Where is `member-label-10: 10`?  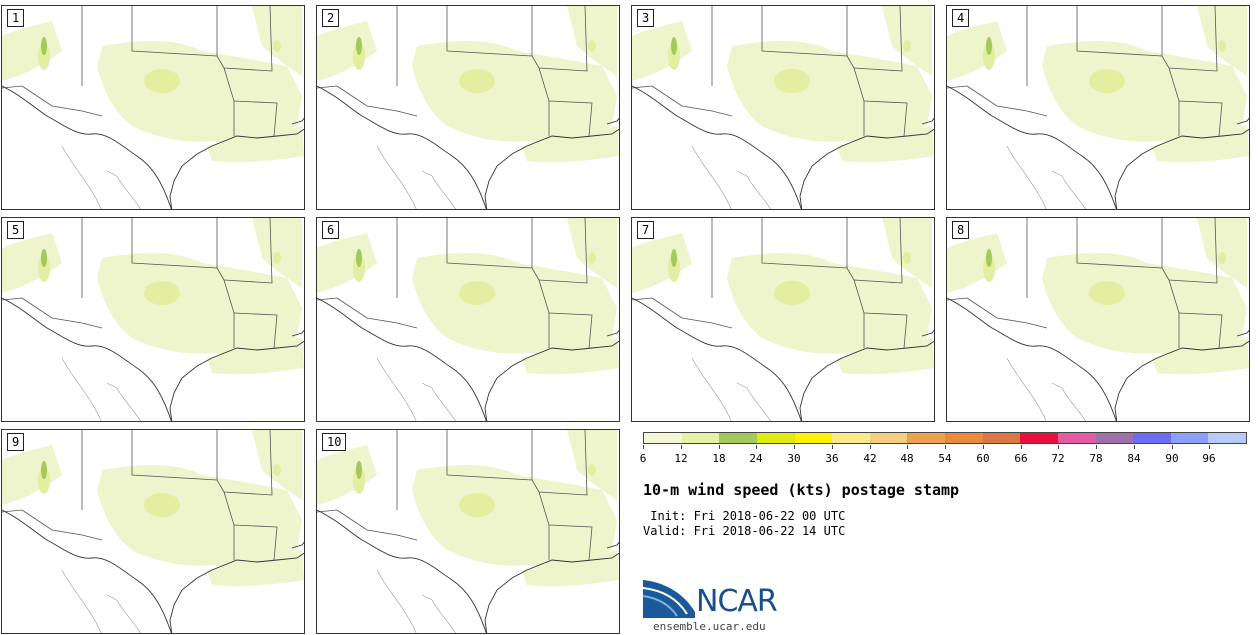 member-label-10: 10 is located at coordinates (334, 442).